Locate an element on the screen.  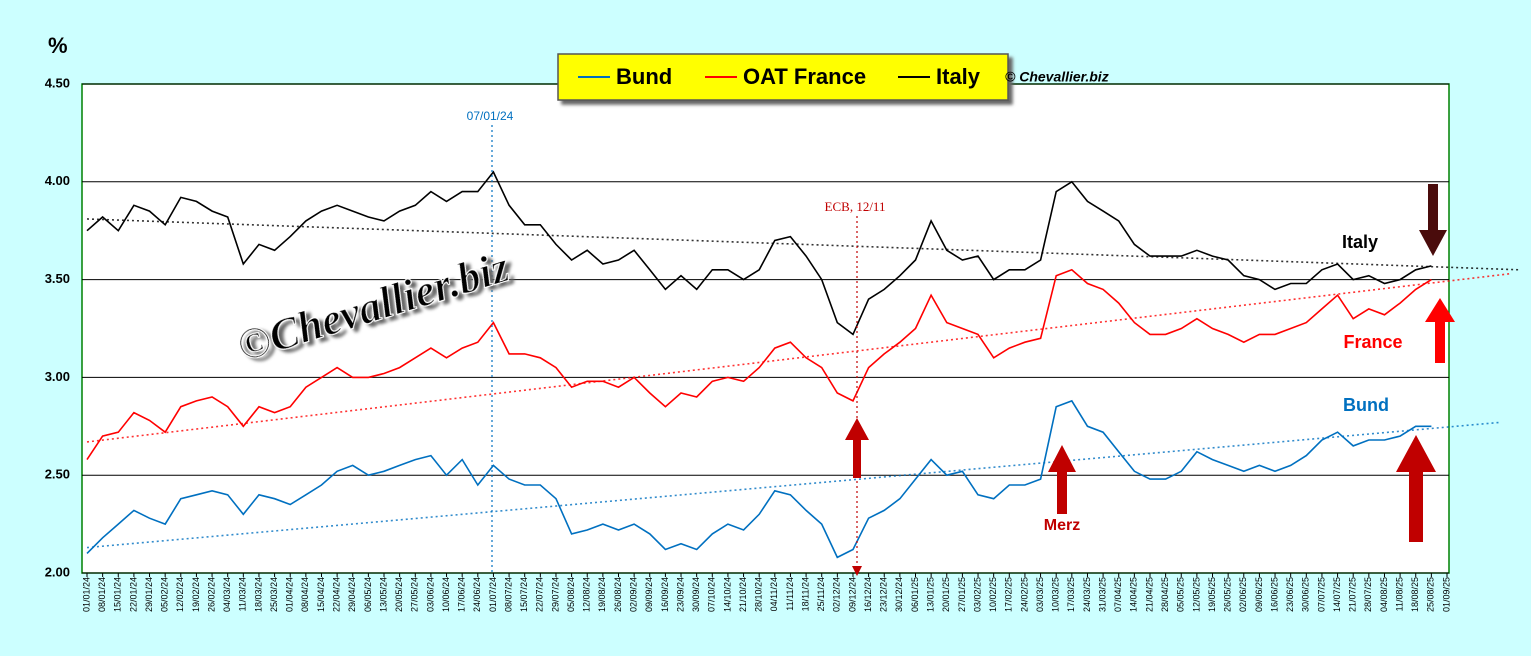
x-tick-label: 22/01/24 is located at coordinates (133, 594).